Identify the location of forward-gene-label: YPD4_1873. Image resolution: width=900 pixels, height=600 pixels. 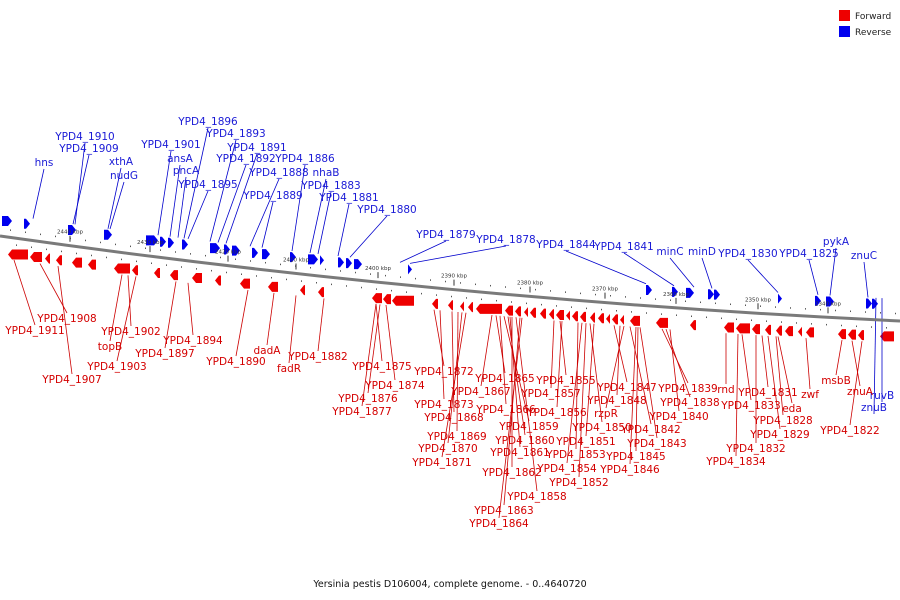
(443, 405).